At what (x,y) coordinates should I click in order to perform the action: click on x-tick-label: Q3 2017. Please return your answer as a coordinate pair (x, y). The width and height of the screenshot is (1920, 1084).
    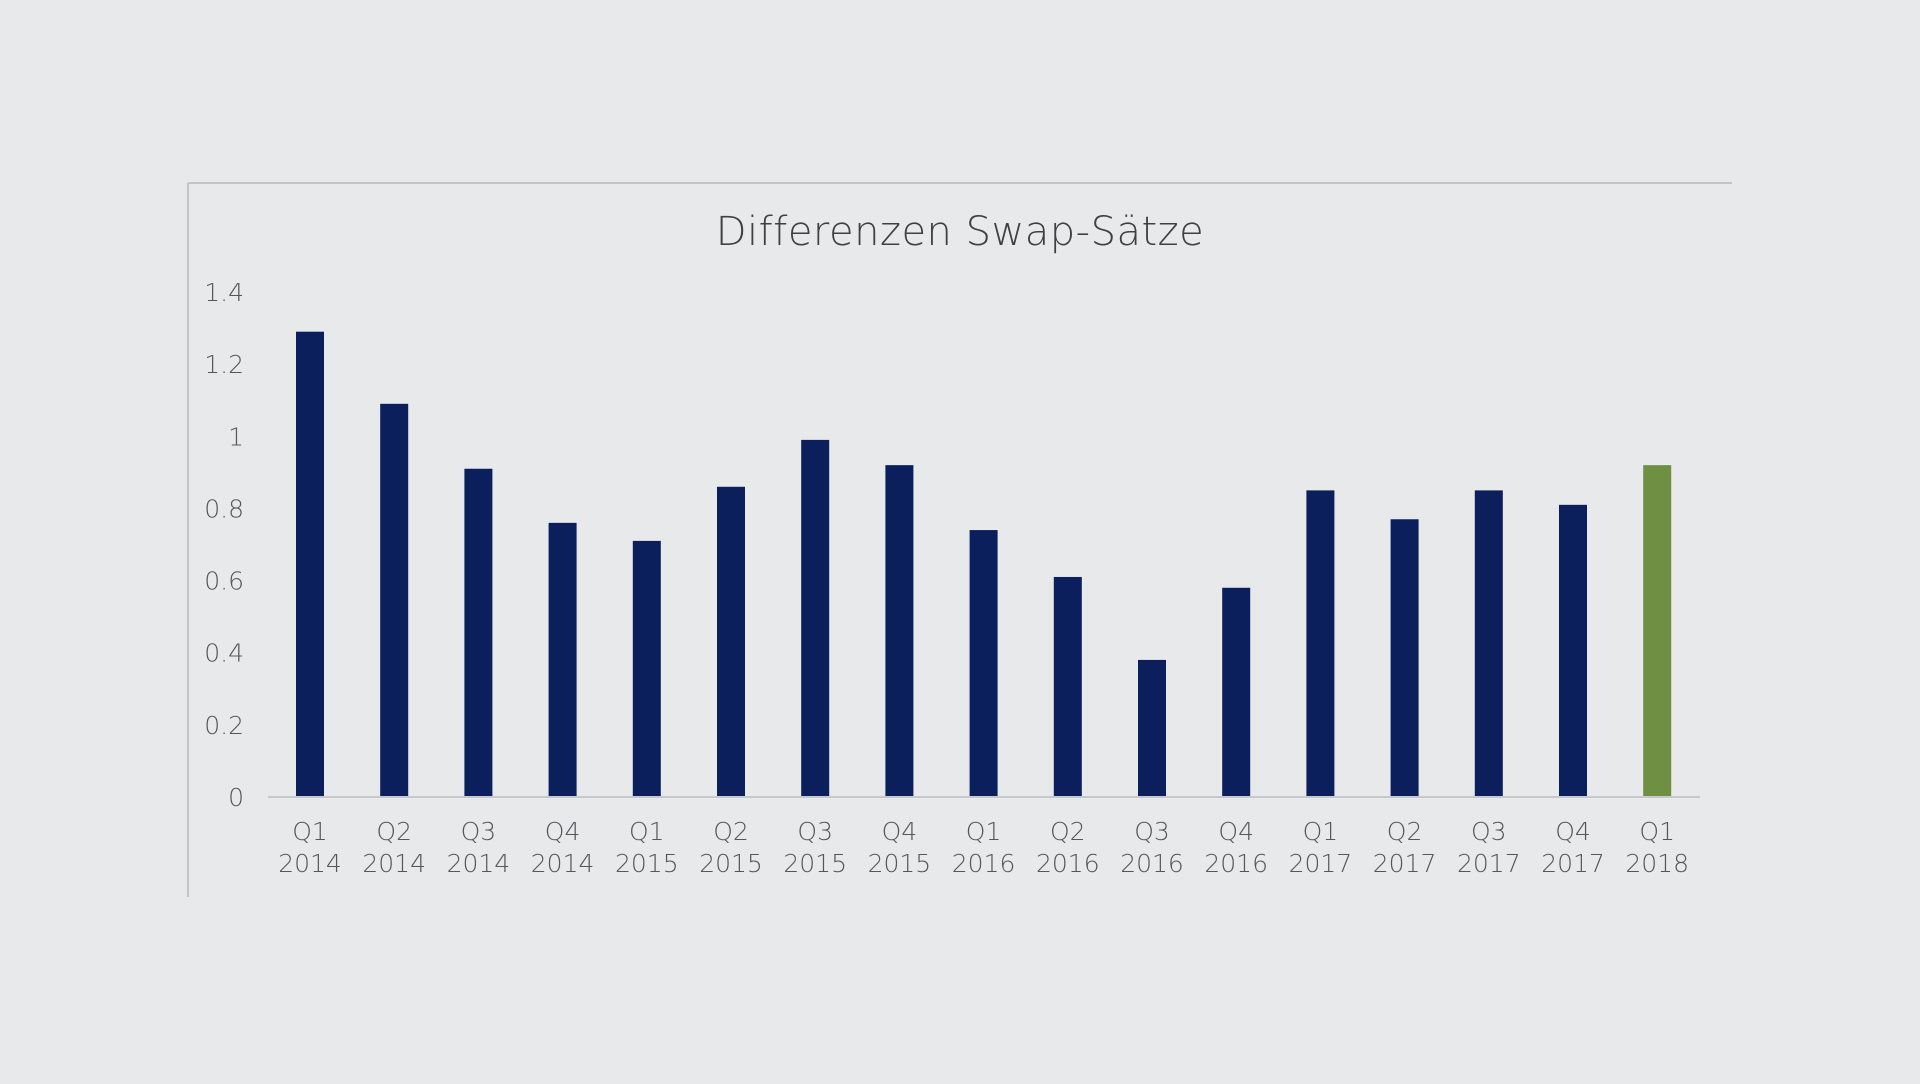
    Looking at the image, I should click on (1489, 847).